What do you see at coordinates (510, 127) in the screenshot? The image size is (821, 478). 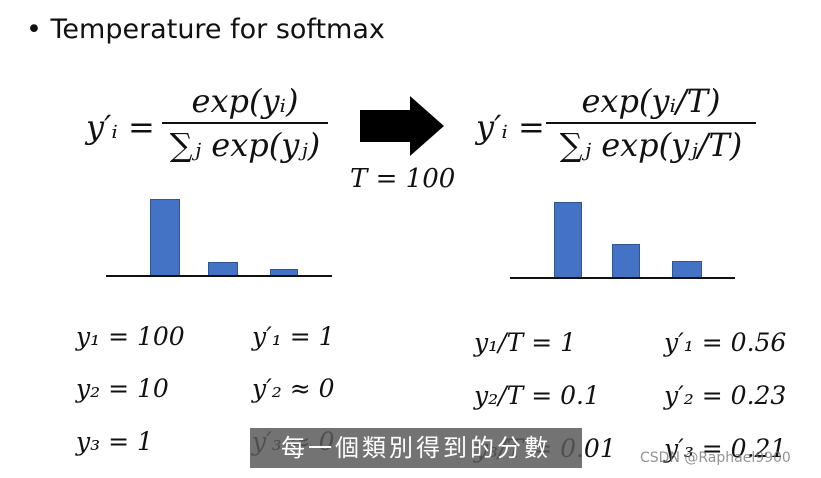 I see `right-lhs: y′ᵢ =` at bounding box center [510, 127].